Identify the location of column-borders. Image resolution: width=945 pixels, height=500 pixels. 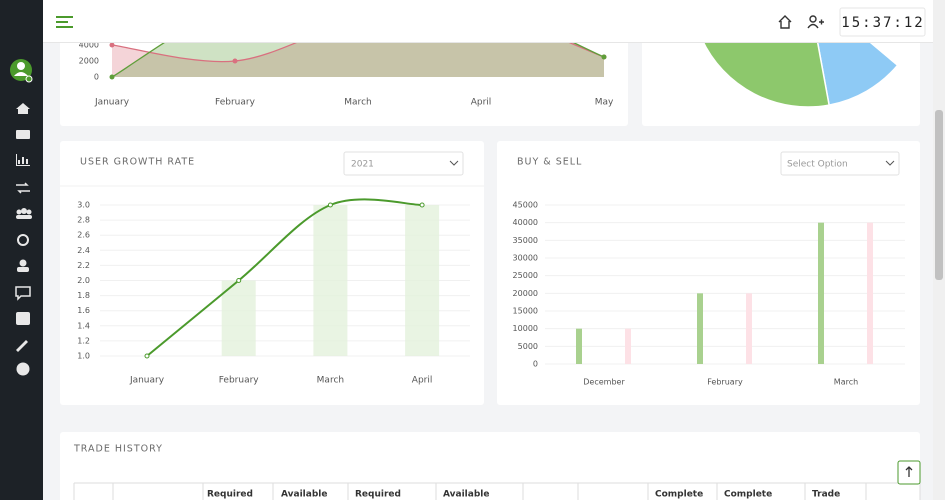
(497, 491).